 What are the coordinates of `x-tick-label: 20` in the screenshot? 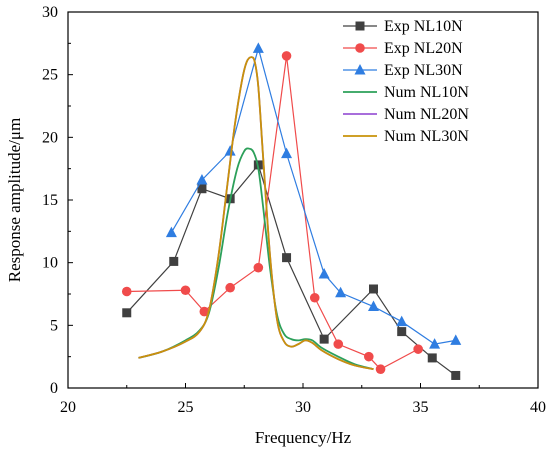 It's located at (68, 407).